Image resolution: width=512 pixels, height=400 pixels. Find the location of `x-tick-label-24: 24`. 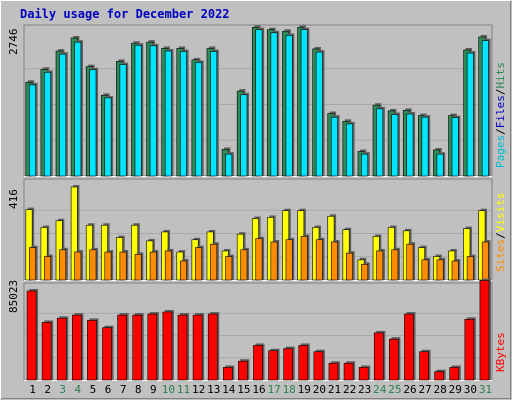

x-tick-label-24: 24 is located at coordinates (380, 389).